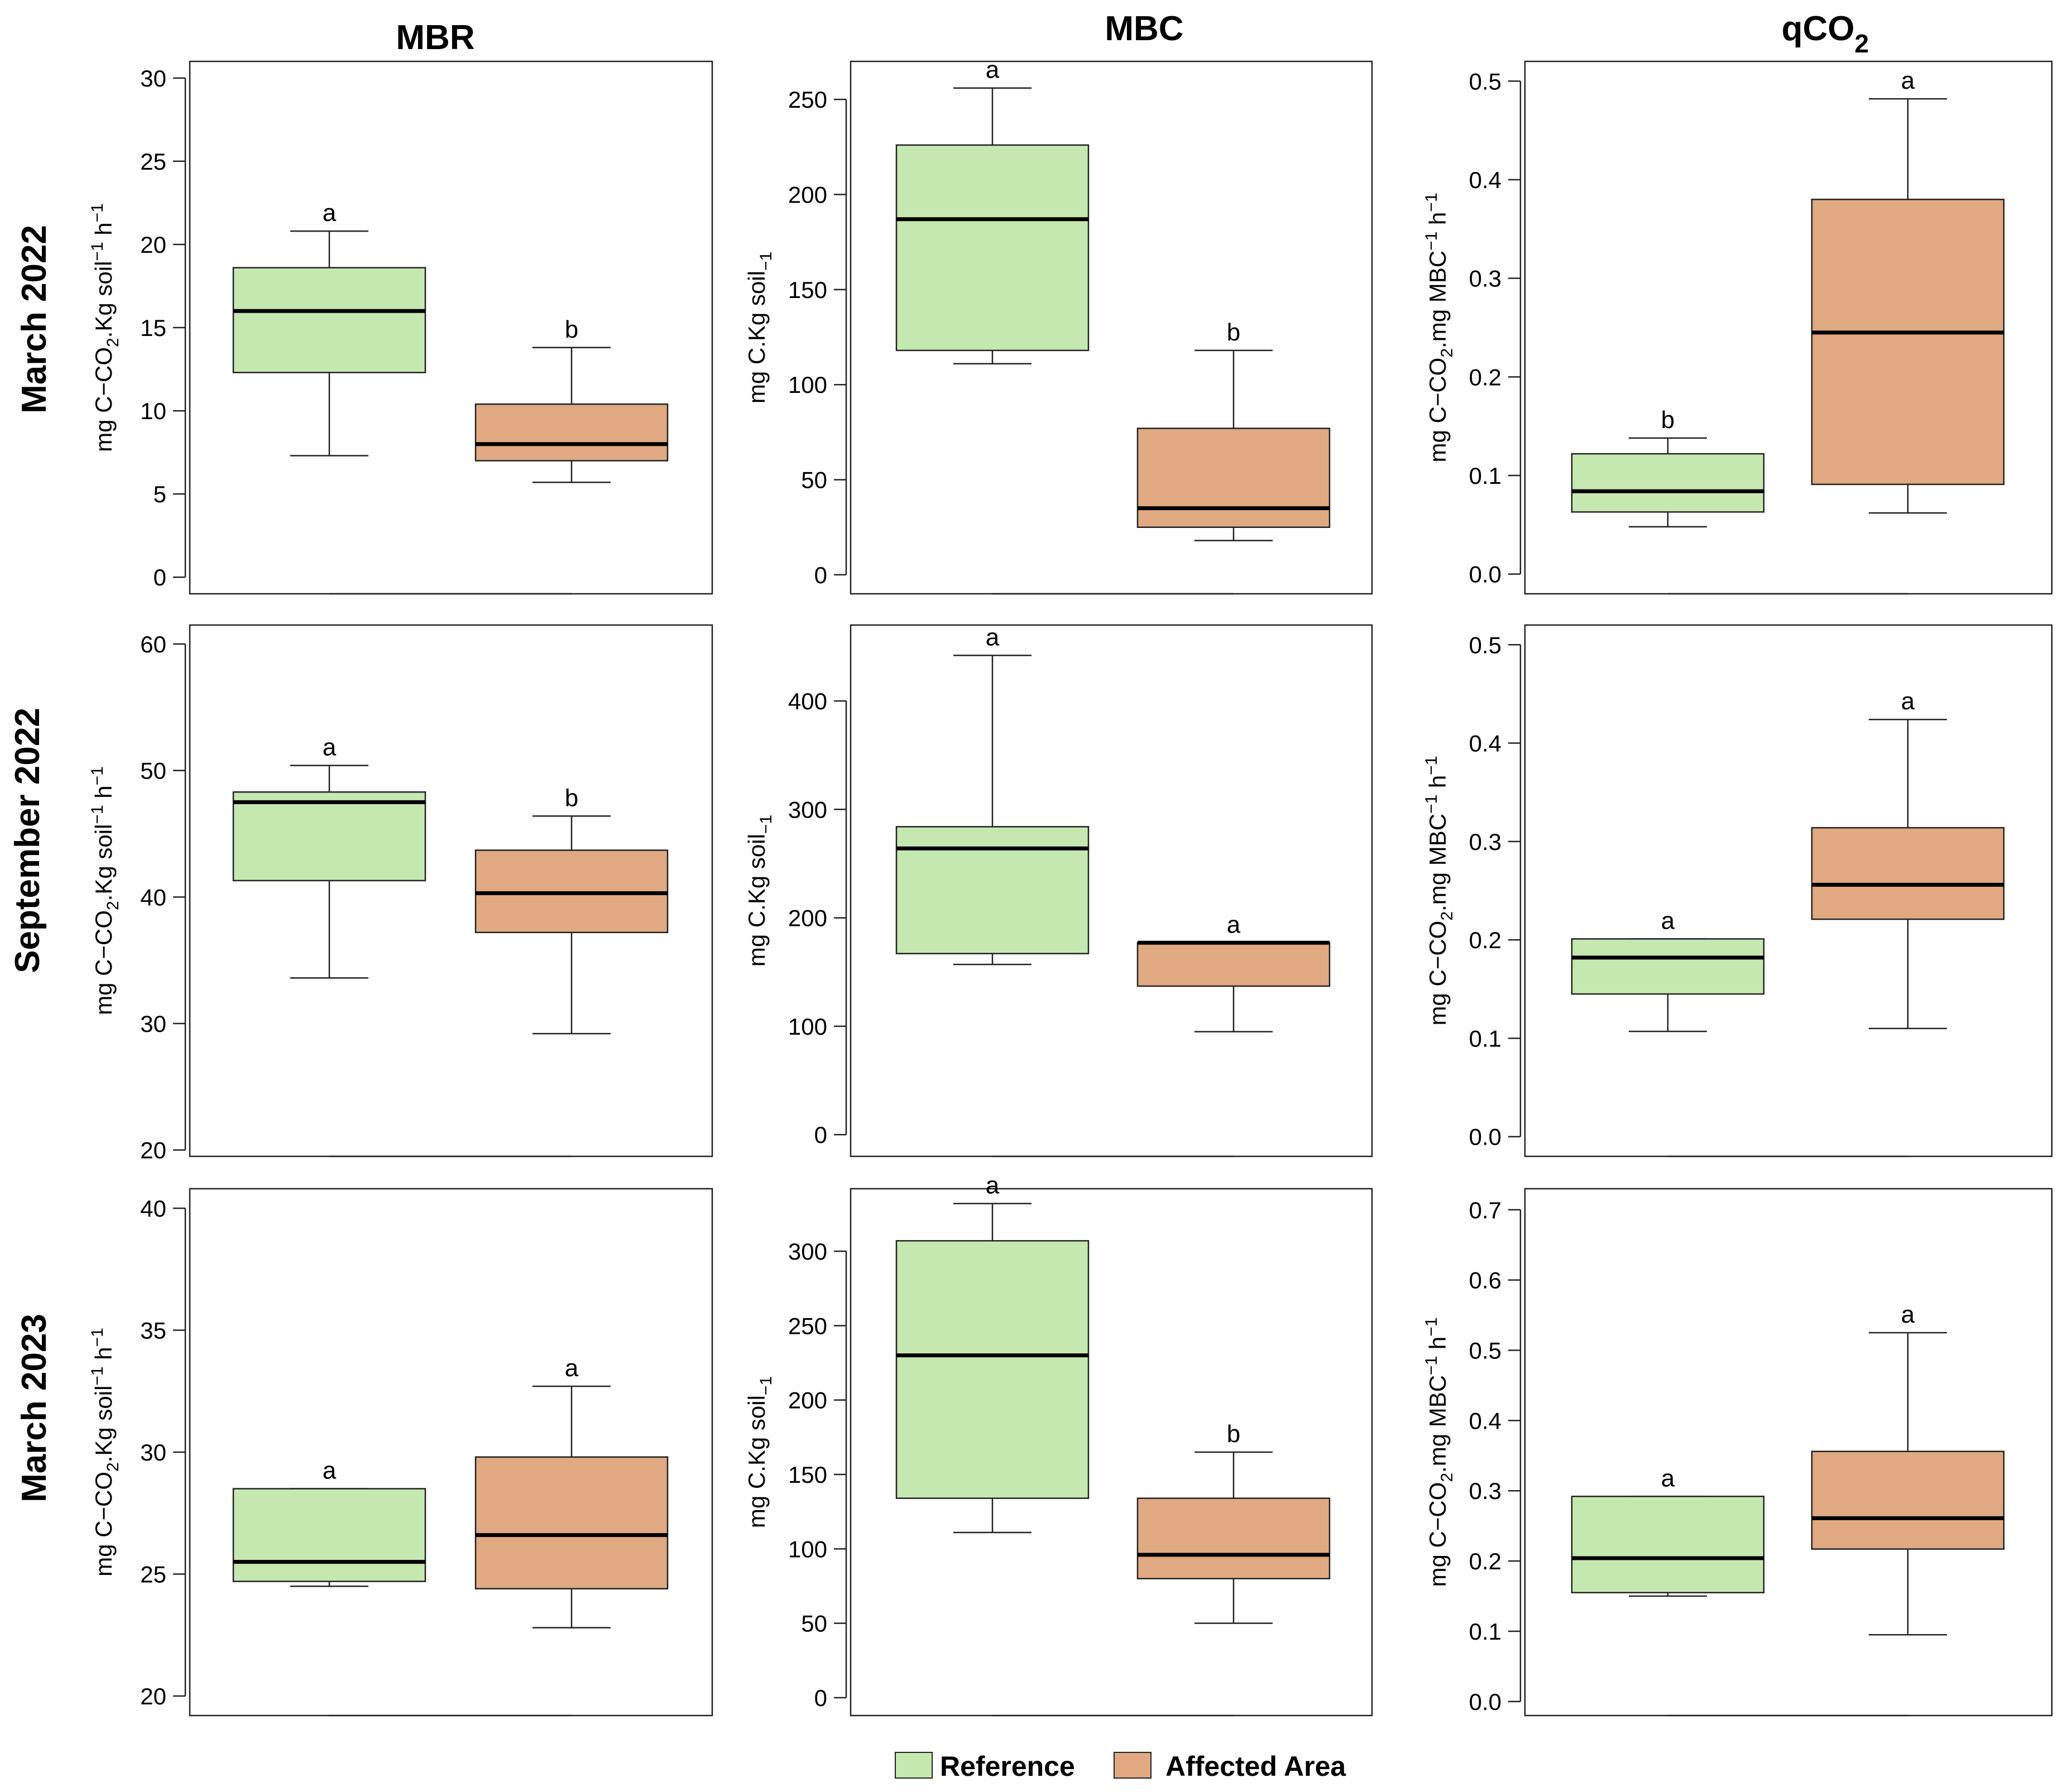 The height and width of the screenshot is (1792, 2063). Describe the element at coordinates (1255, 1766) in the screenshot. I see `legend-label-affected-area: Affected Area` at that location.